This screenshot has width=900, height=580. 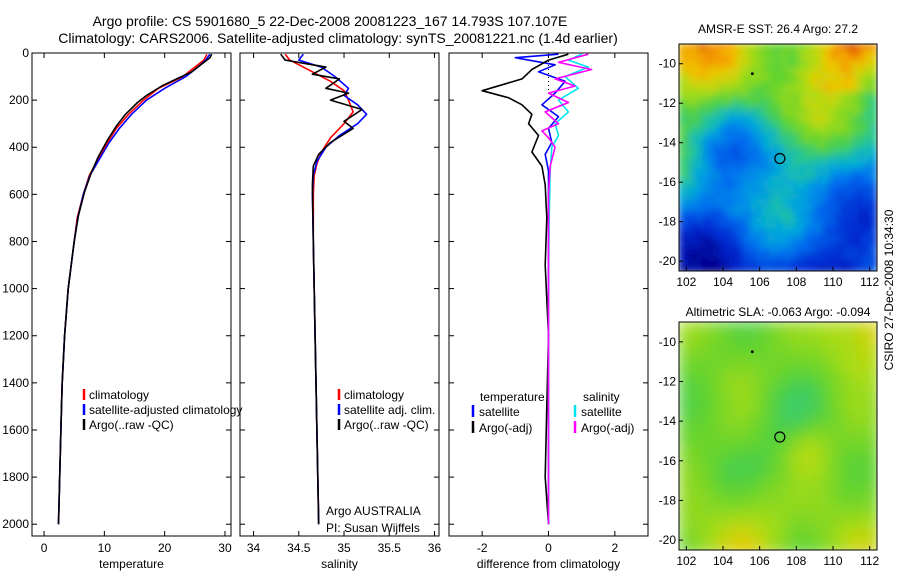 I want to click on sst-map: 102 104 106 108 110 112 -10 -12 -14 -16 -18 -20, so click(x=769, y=166).